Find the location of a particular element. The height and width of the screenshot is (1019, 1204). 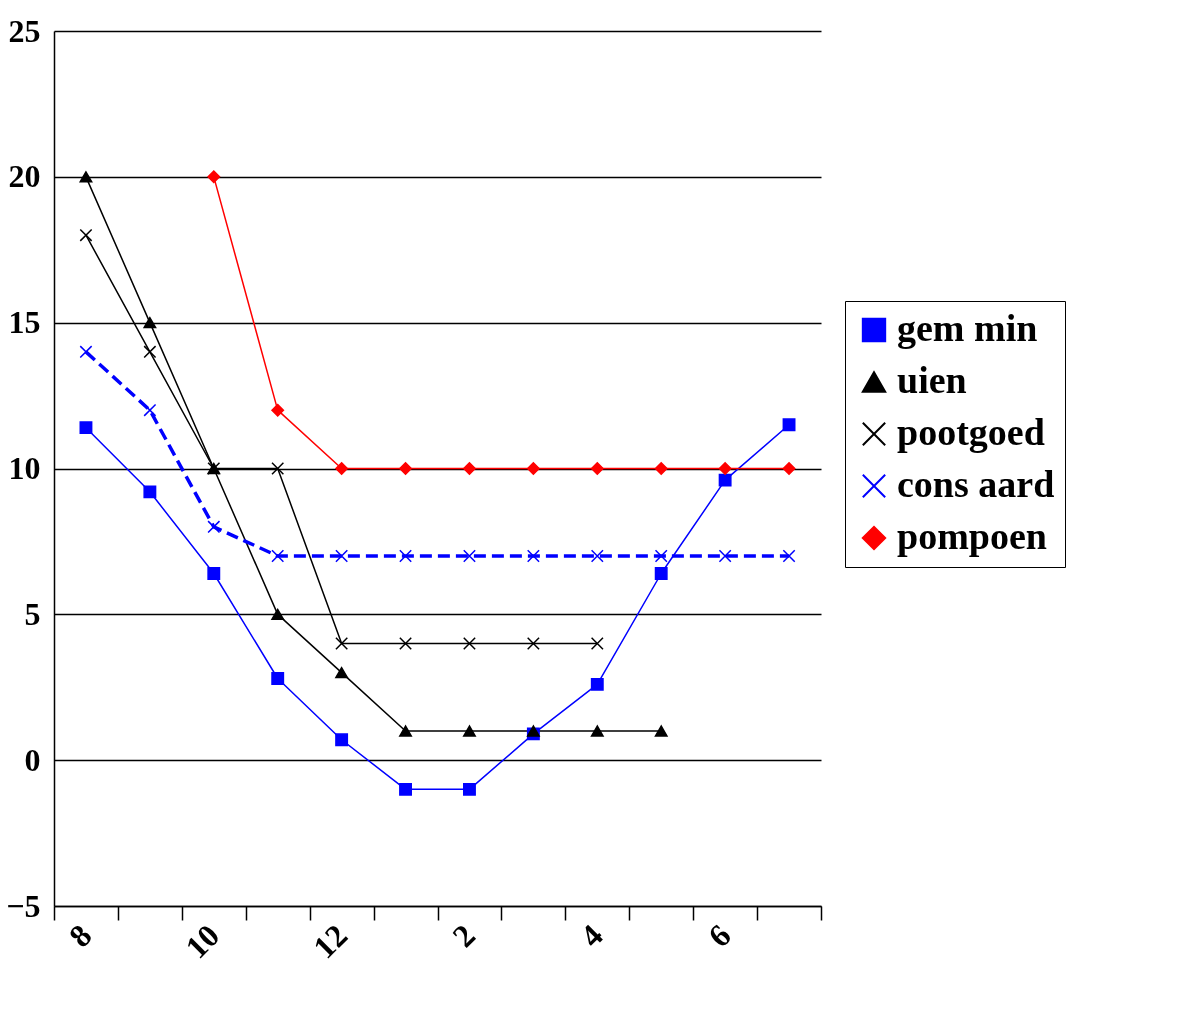

y-tick-label: 5 is located at coordinates (32, 613).